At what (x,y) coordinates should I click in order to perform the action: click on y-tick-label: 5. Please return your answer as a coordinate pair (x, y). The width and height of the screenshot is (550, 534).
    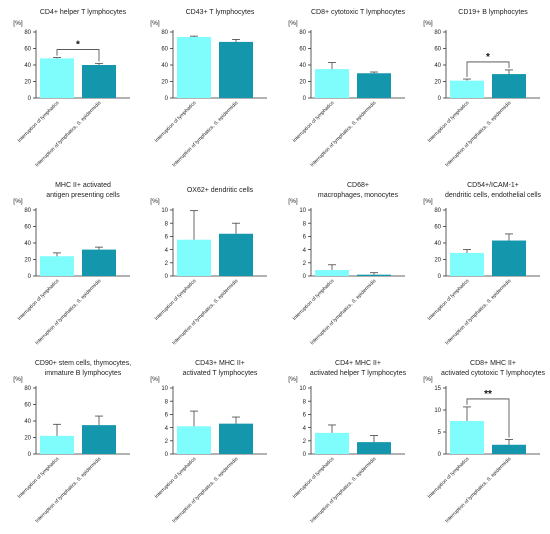
    Looking at the image, I should click on (440, 433).